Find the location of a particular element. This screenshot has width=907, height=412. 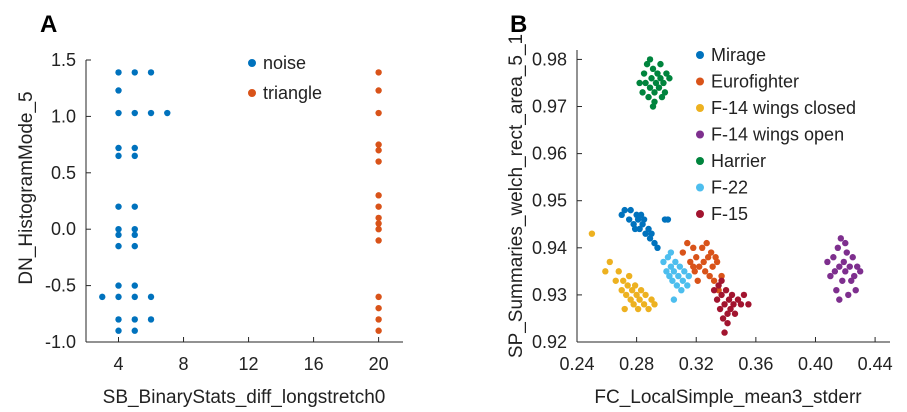

x-tick-label: 0.44 is located at coordinates (875, 364).